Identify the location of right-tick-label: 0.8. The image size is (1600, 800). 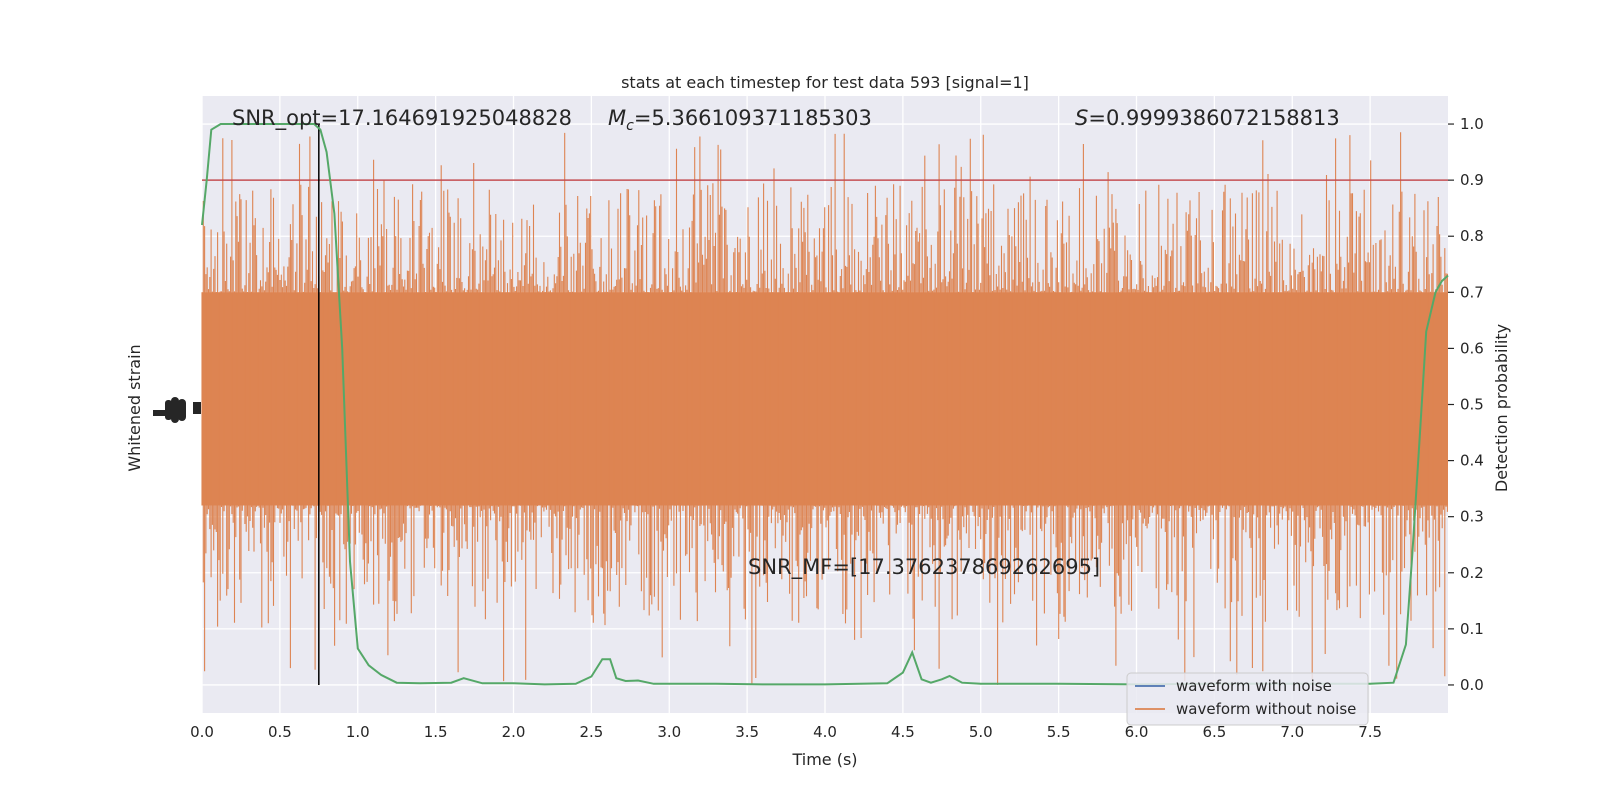
(1472, 236).